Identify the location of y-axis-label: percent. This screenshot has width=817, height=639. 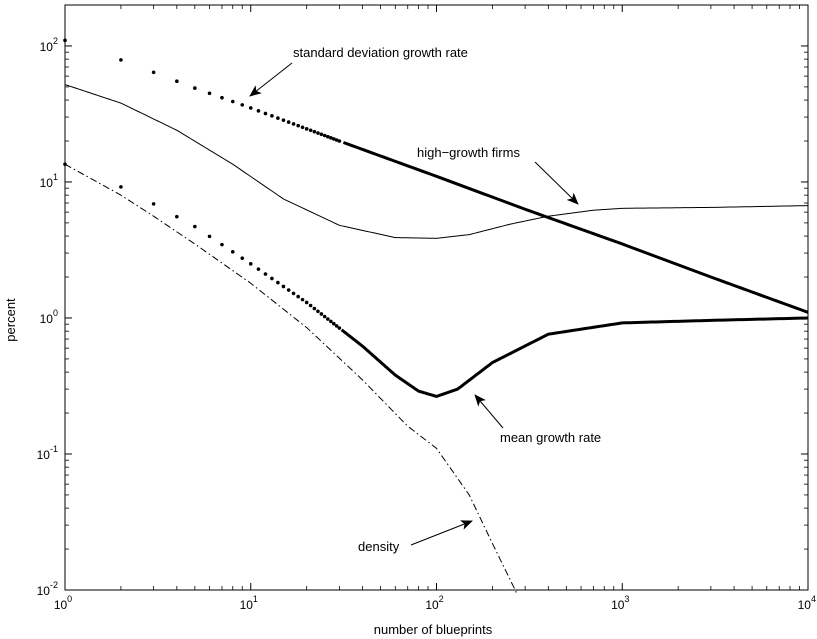
(10, 320).